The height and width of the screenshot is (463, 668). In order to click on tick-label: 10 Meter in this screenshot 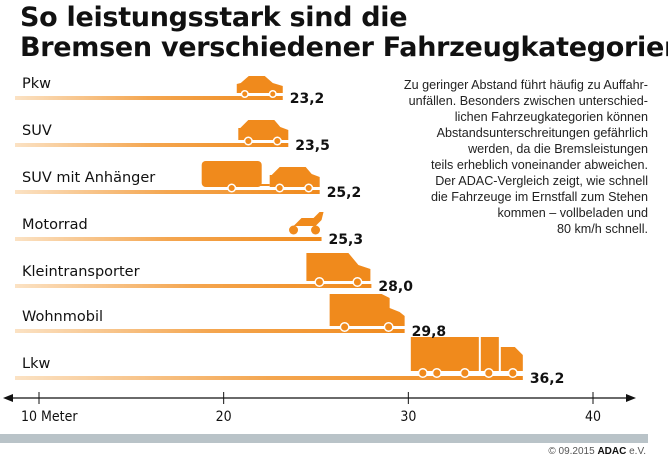, I will do `click(49, 417)`.